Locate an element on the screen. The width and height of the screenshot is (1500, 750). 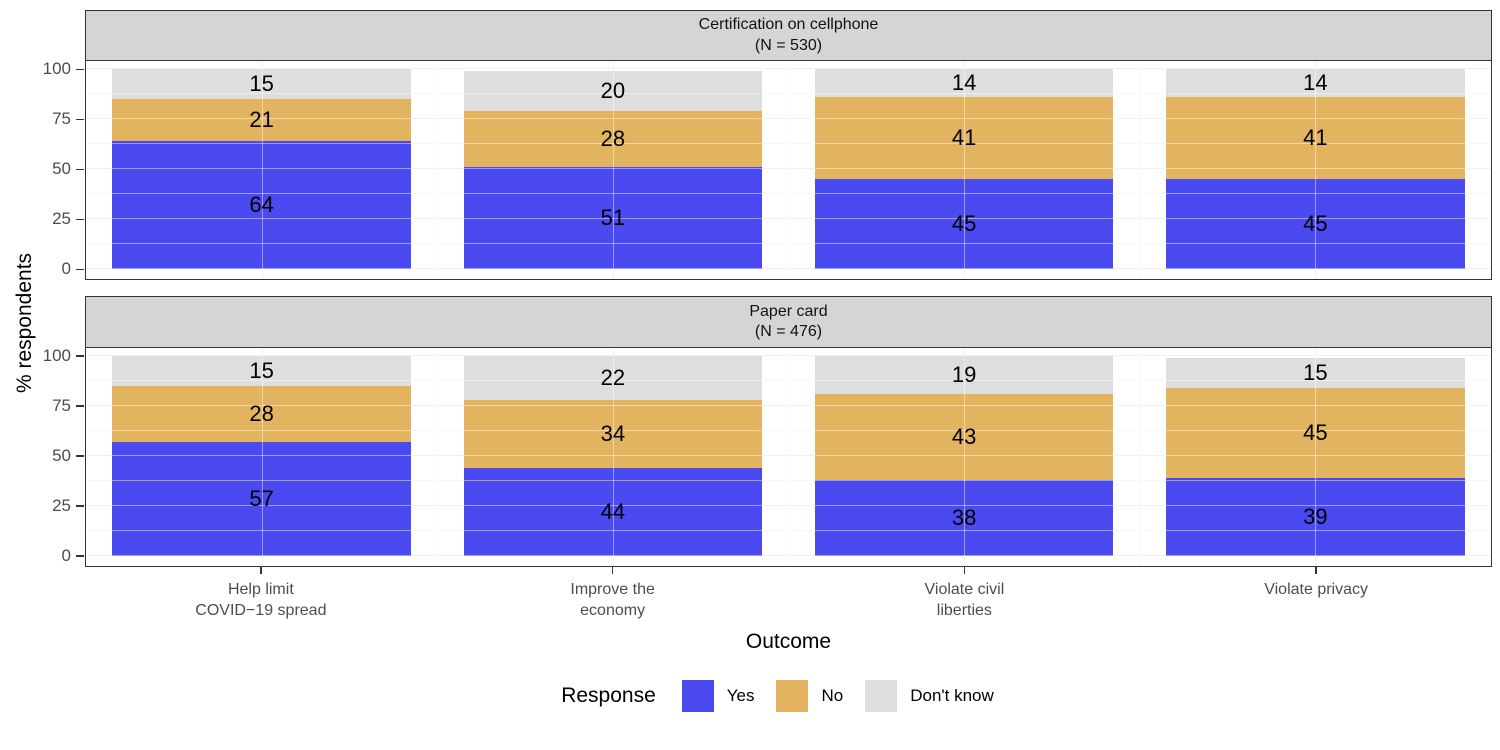
x-axis-label: Violate civil liberties is located at coordinates (965, 601).